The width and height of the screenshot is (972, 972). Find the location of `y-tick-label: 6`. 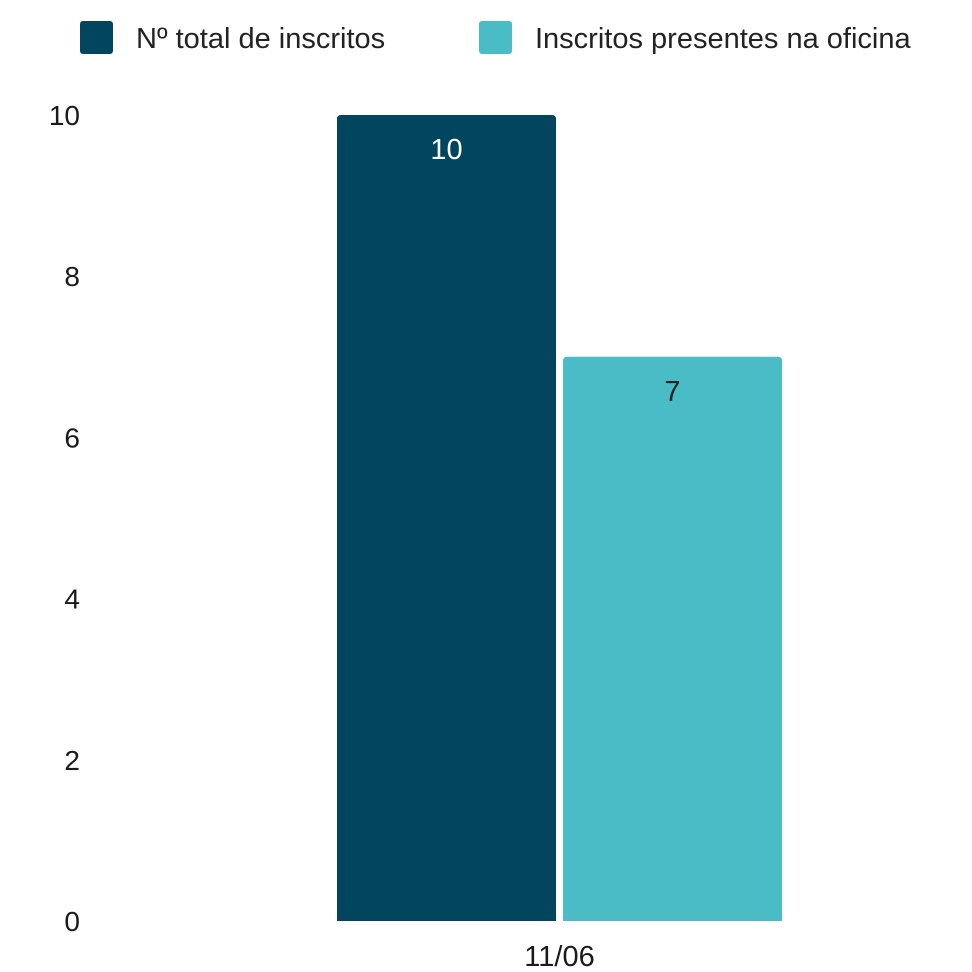

y-tick-label: 6 is located at coordinates (72, 437).